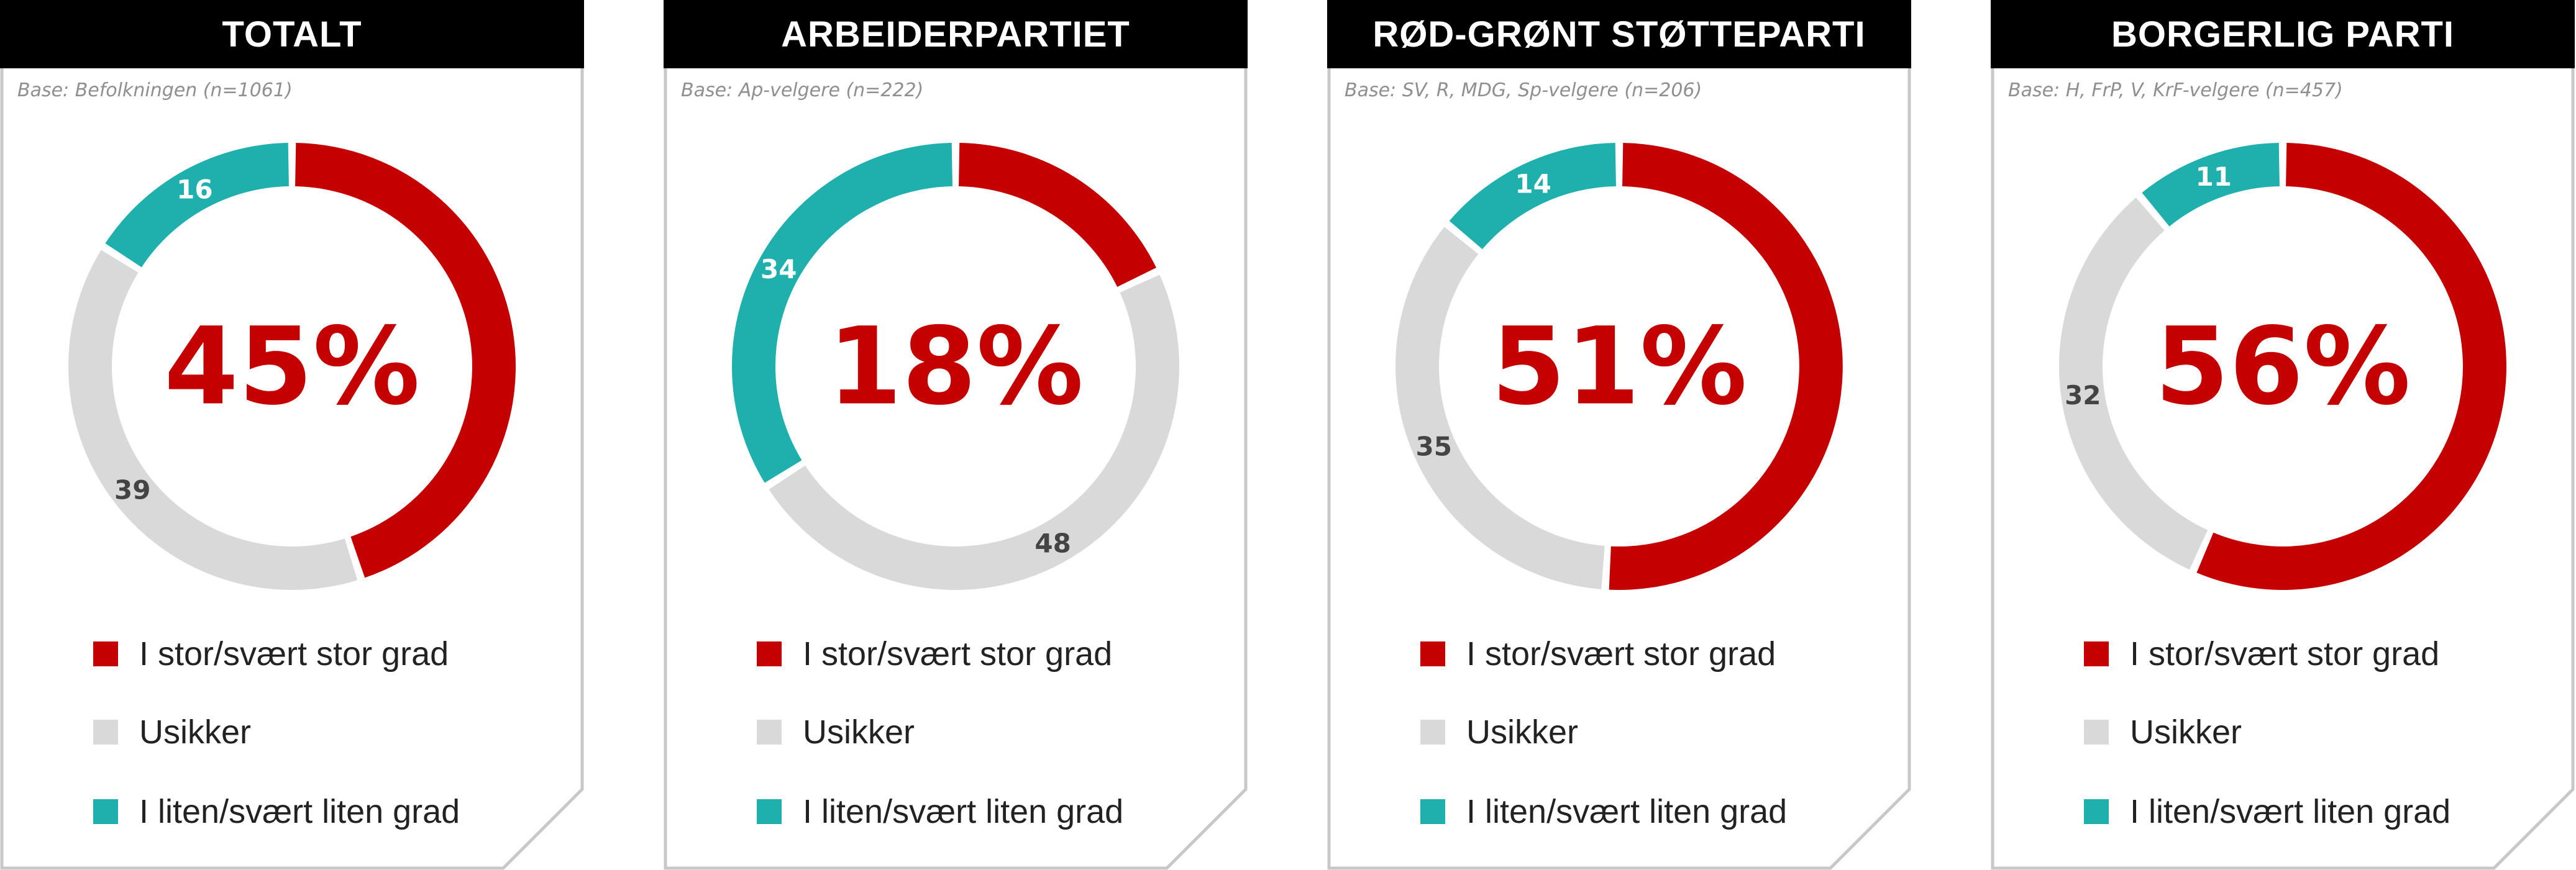 The height and width of the screenshot is (870, 2576). I want to click on panel-title-bar: ARBEIDERPARTIET, so click(956, 34).